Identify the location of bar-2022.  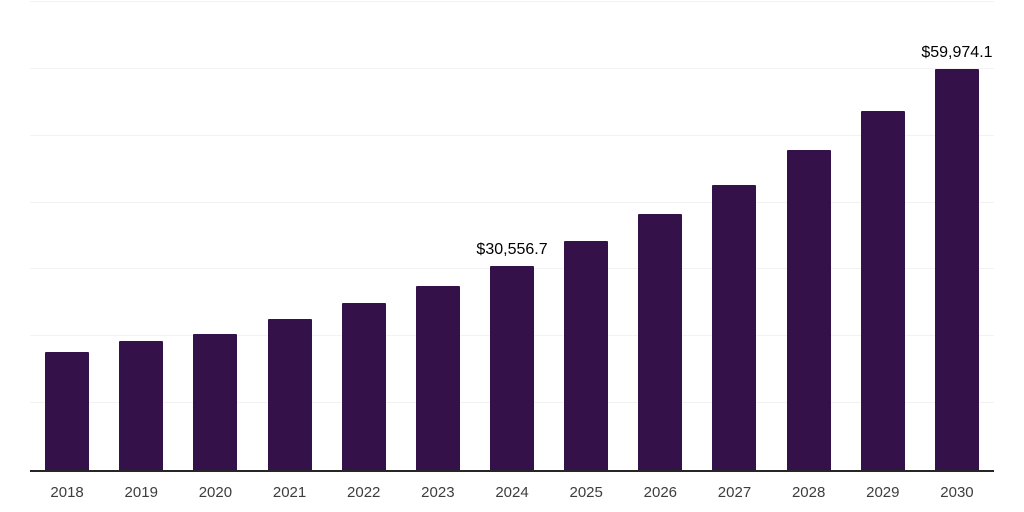
(363, 386).